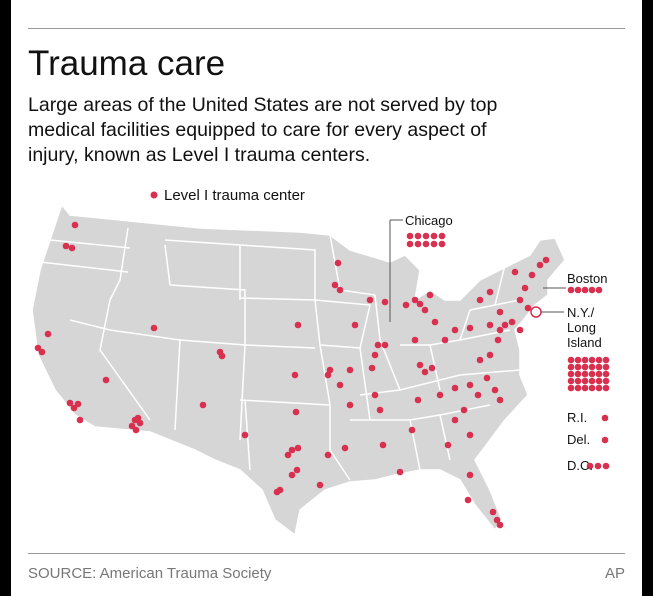 This screenshot has height=596, width=653. Describe the element at coordinates (647, 298) in the screenshot. I see `frame-bar` at that location.